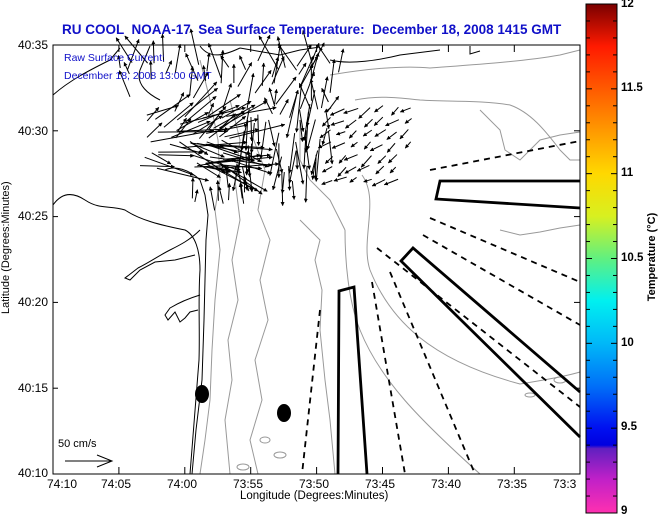 The image size is (660, 519). Describe the element at coordinates (182, 484) in the screenshot. I see `x-tick-label: 74:00` at that location.